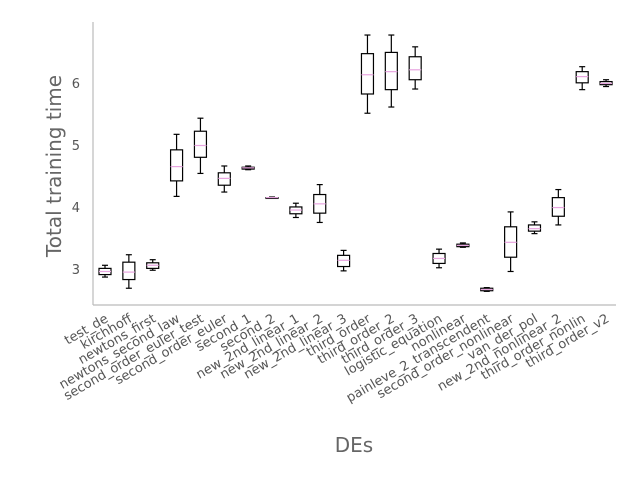 The width and height of the screenshot is (640, 480). What do you see at coordinates (511, 242) in the screenshot?
I see `box-second_order_nonlinear` at bounding box center [511, 242].